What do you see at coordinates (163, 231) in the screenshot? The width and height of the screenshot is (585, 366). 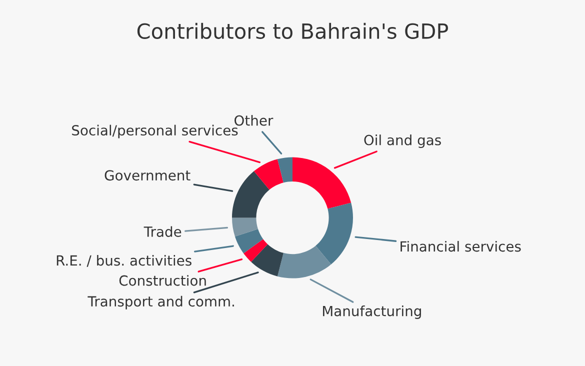 I see `slice-label: Trade` at bounding box center [163, 231].